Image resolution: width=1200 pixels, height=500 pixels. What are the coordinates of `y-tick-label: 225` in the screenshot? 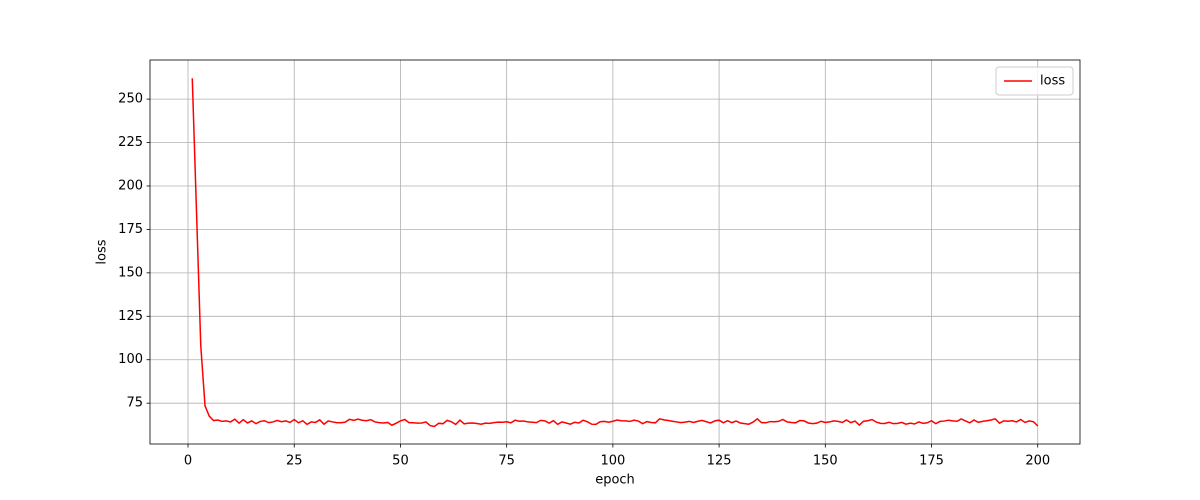 It's located at (130, 142).